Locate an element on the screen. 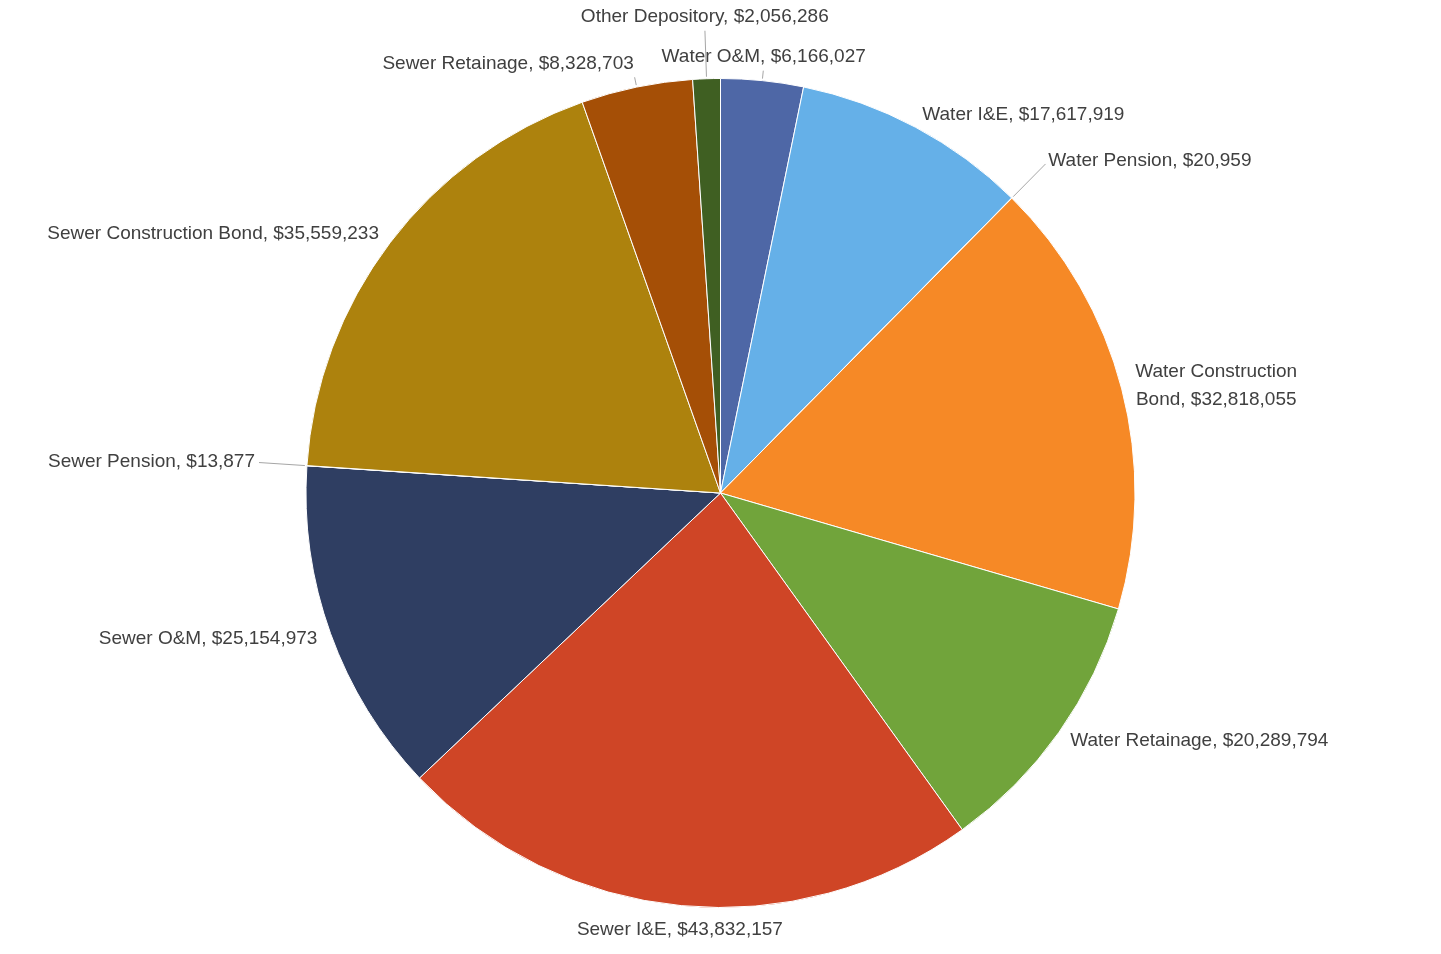 The width and height of the screenshot is (1441, 954). slice-label: Other Depository, $2,056,286 is located at coordinates (704, 15).